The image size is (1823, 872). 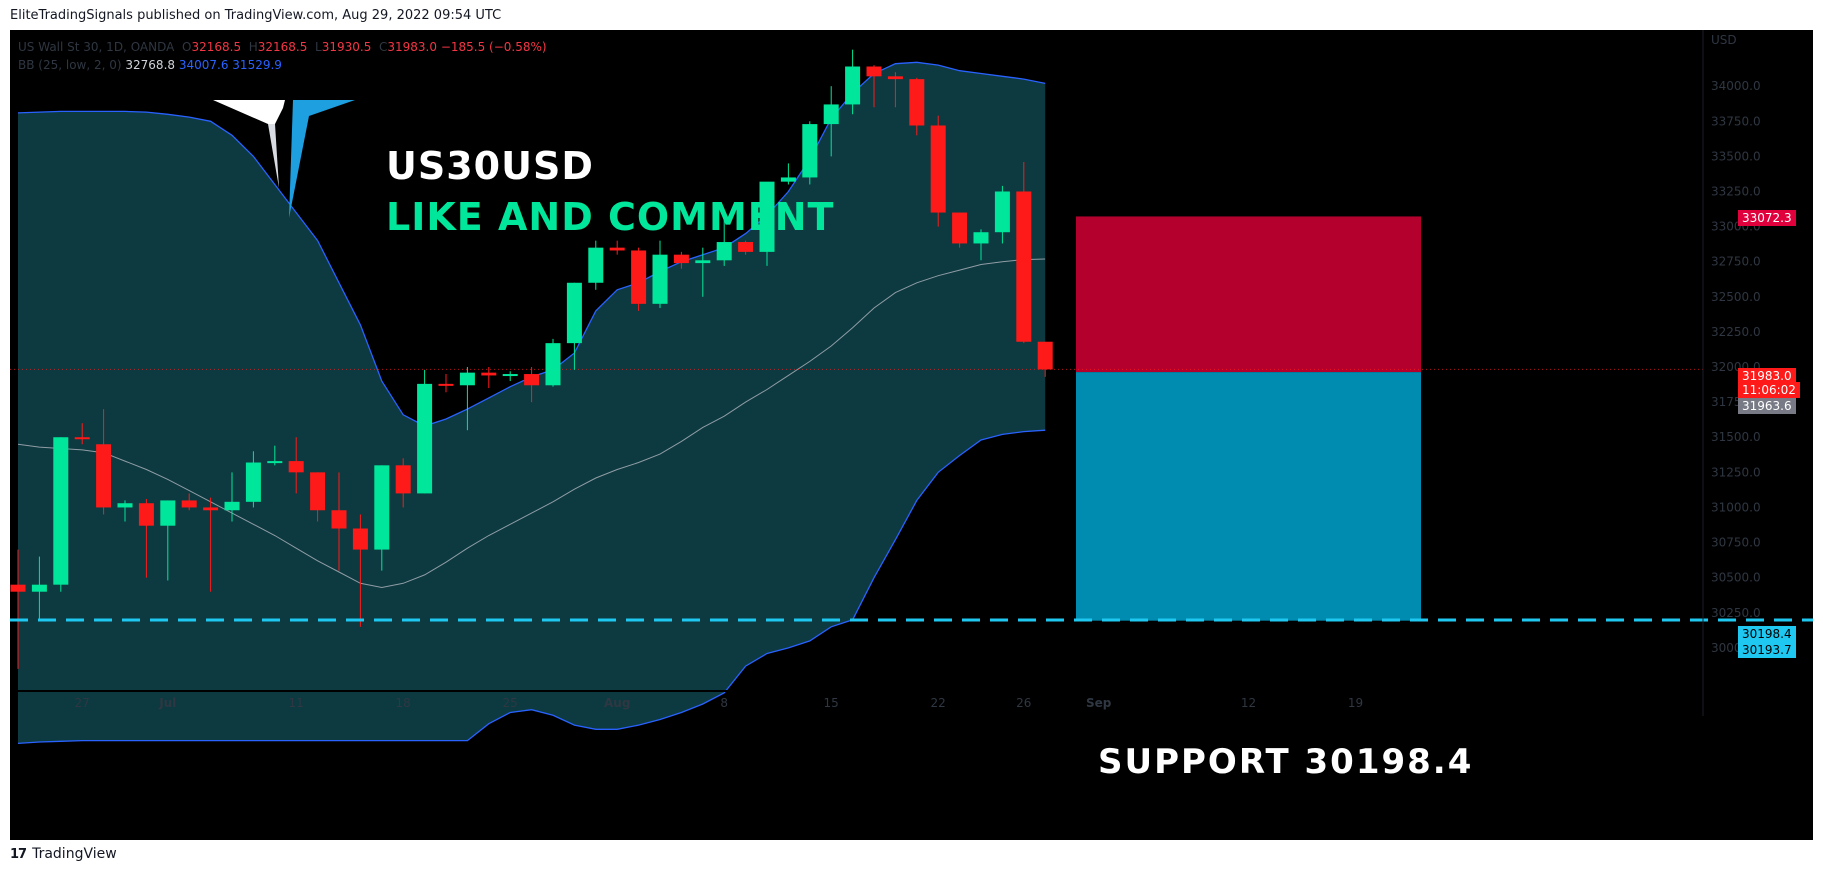 I want to click on time-axis-tick: 8, so click(x=724, y=703).